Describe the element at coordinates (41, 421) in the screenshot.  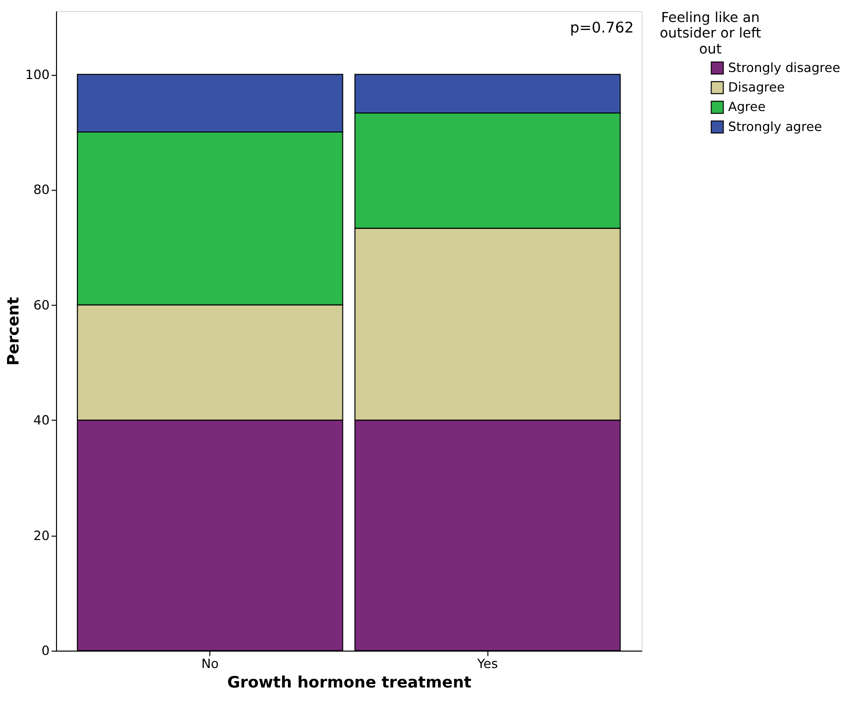
I see `y-tick-label: 40` at that location.